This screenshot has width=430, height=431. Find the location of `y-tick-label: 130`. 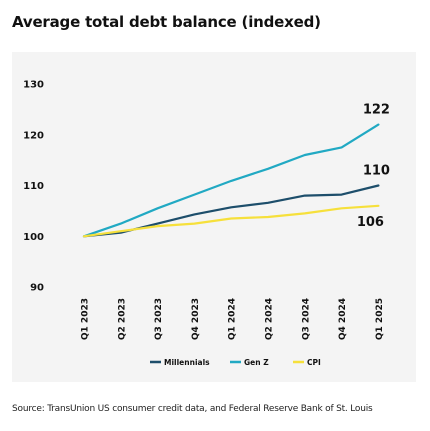

y-tick-label: 130 is located at coordinates (33, 85).